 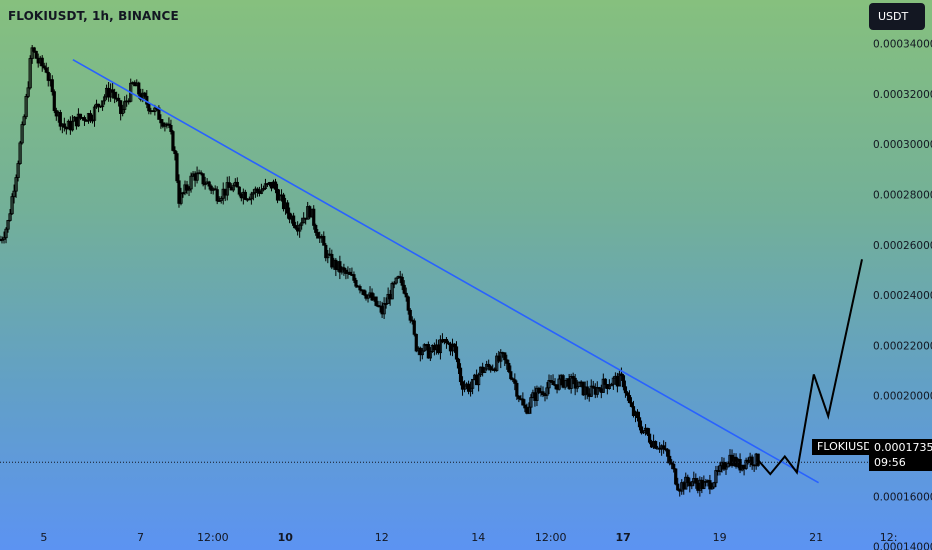 I want to click on x-tick-label: 21, so click(x=816, y=537).